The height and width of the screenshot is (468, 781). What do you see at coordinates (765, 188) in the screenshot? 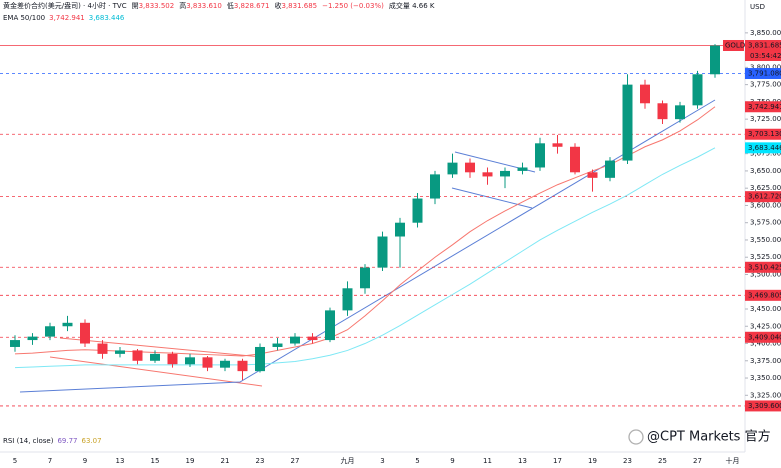
I see `y-tick-label: 3,625.000` at bounding box center [765, 188].